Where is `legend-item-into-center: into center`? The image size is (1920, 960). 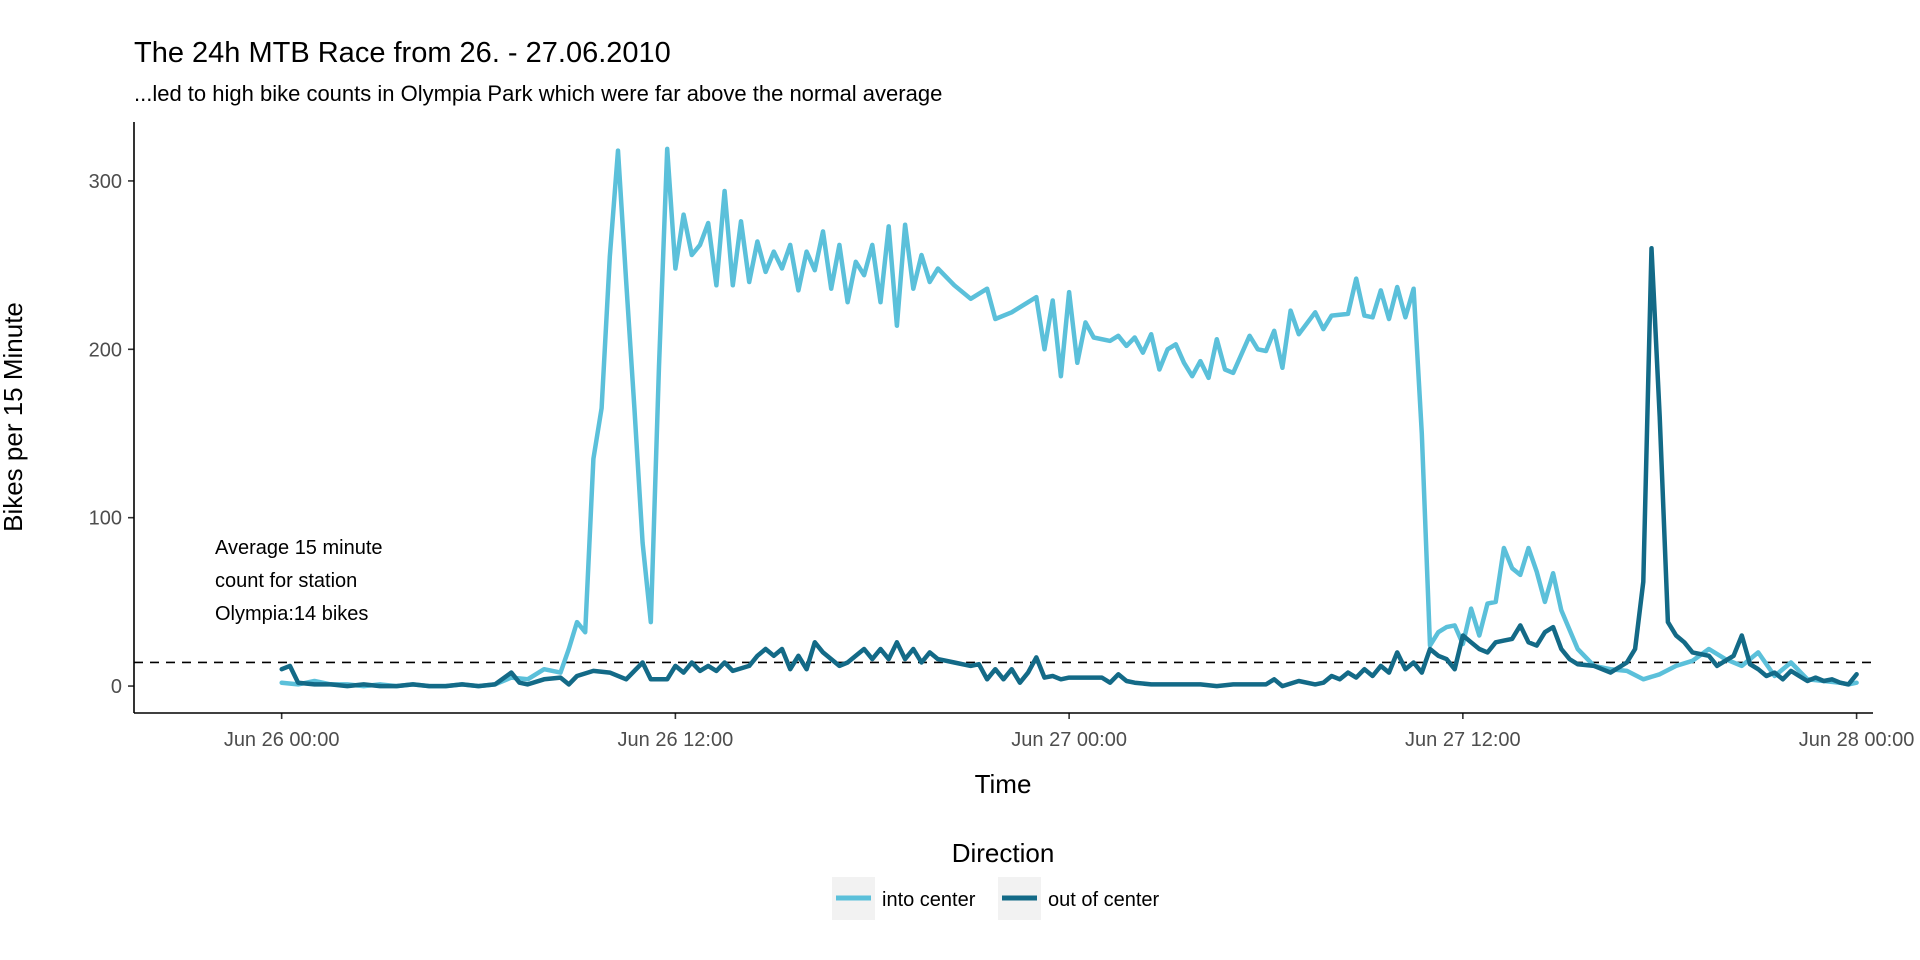
legend-item-into-center: into center is located at coordinates (904, 898).